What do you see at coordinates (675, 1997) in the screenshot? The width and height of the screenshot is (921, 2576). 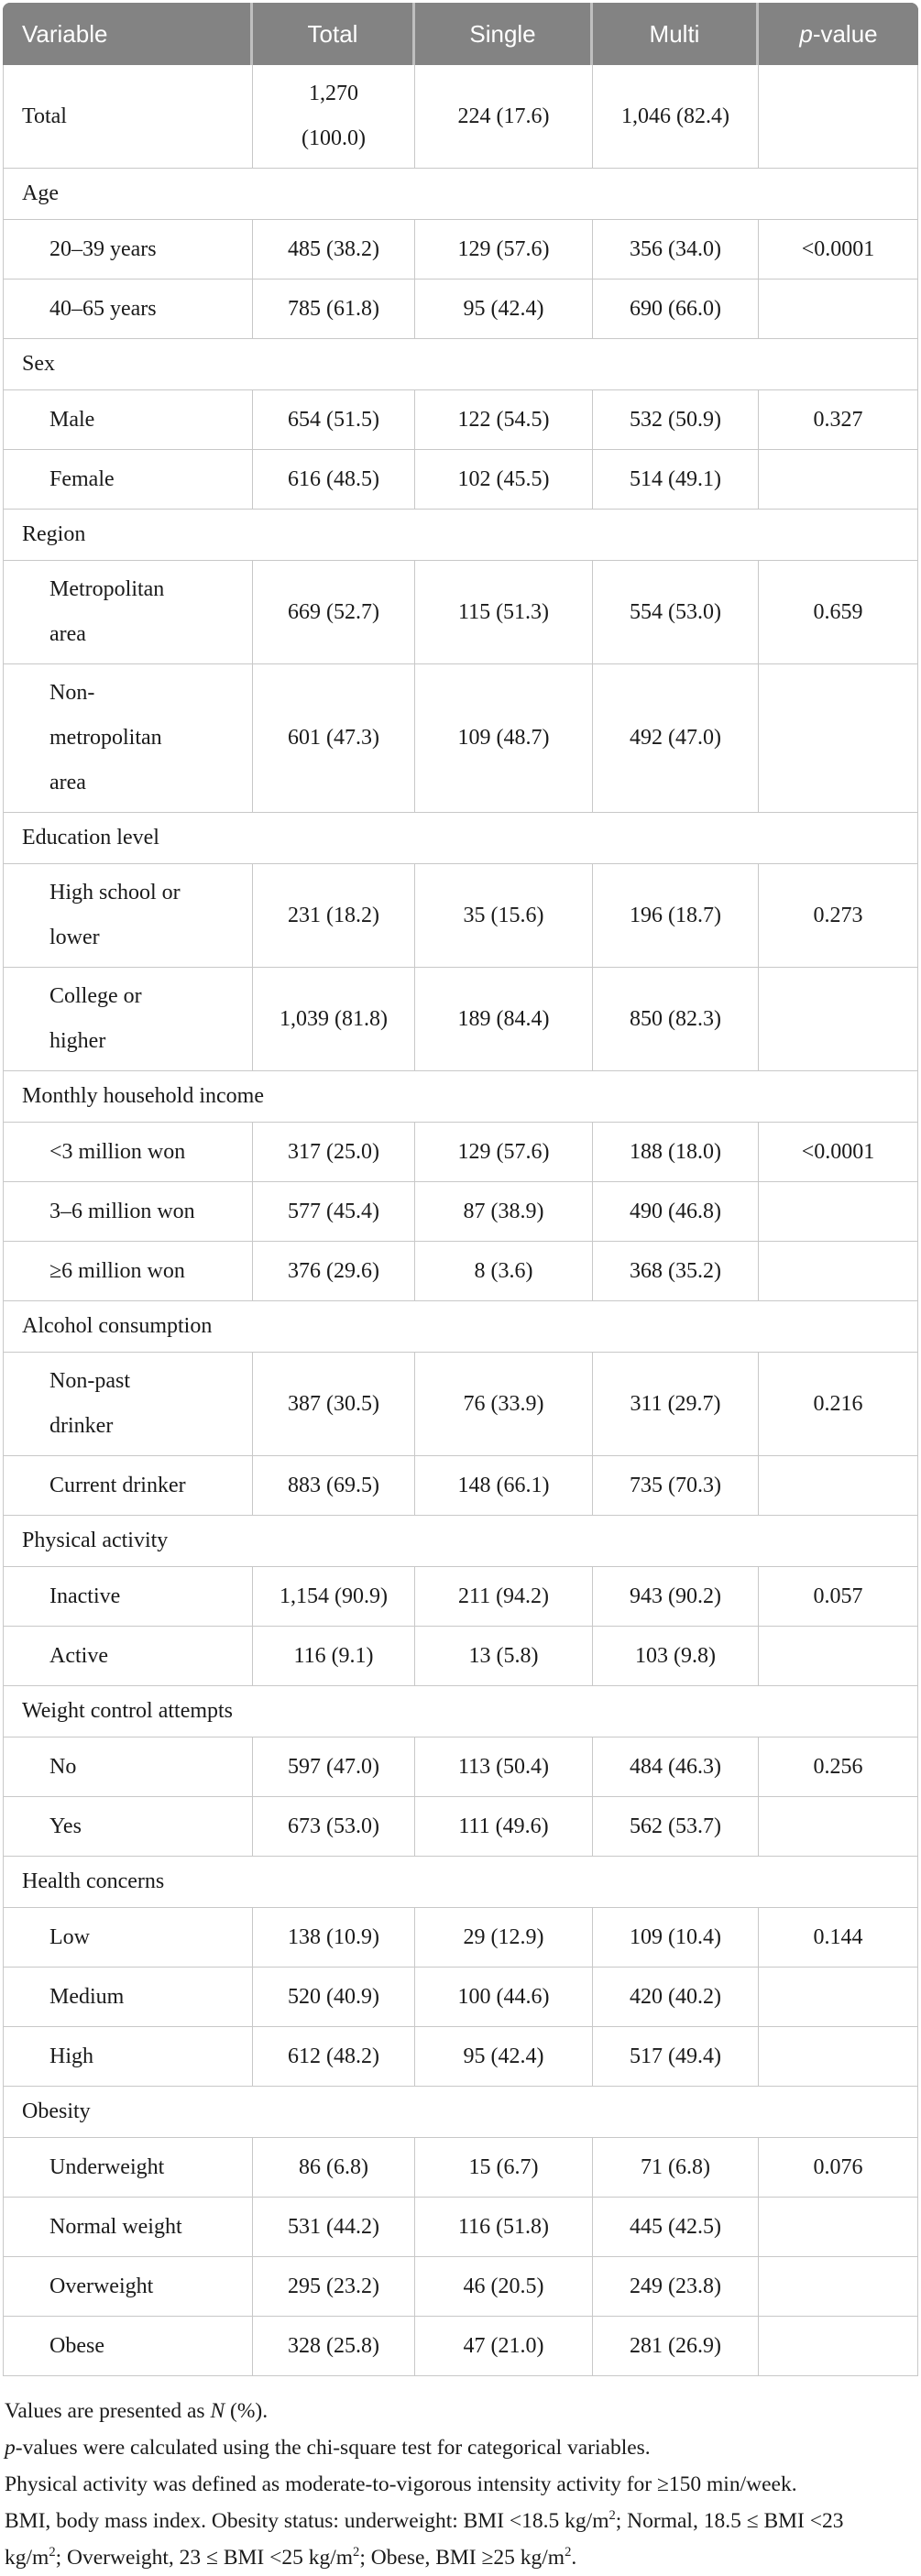 I see `cell-multi: 420 (40.2)` at bounding box center [675, 1997].